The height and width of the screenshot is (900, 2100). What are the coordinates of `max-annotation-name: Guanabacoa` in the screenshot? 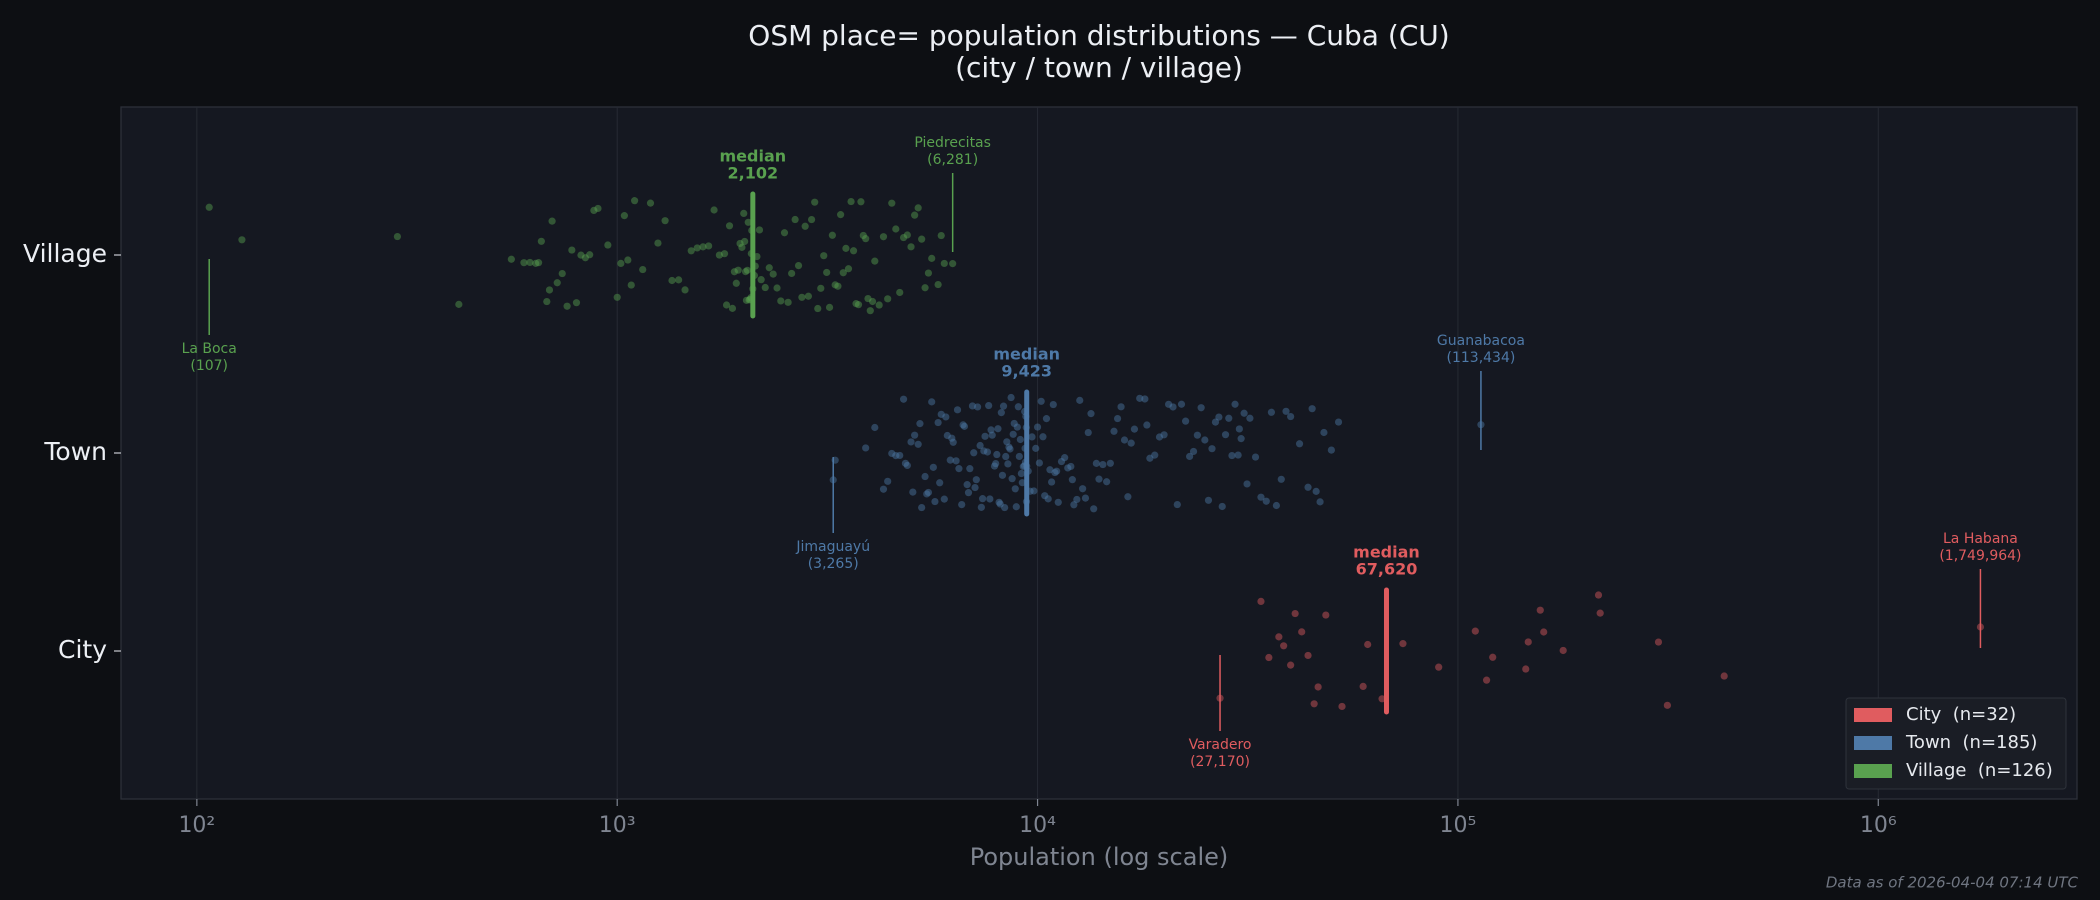 It's located at (1481, 341).